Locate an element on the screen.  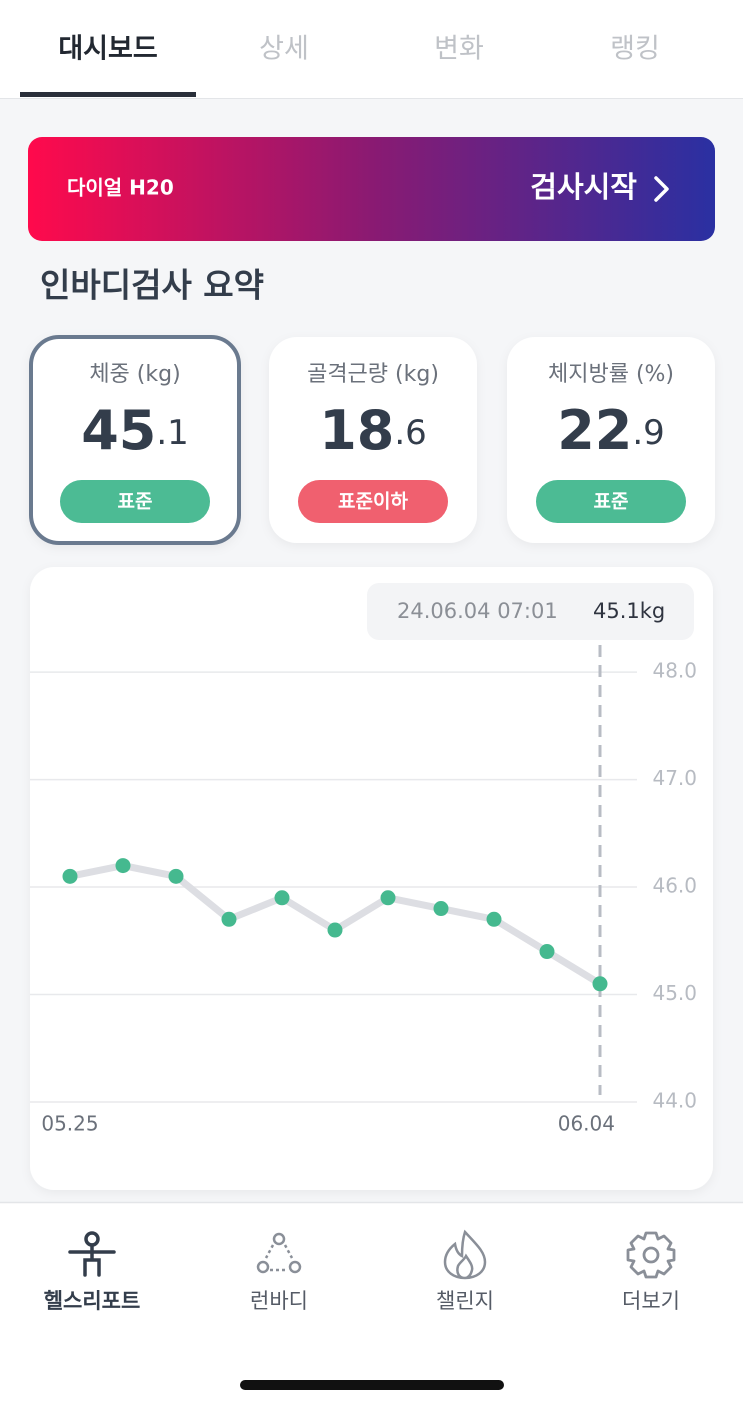
summary-card: 골격근량 (kg) 18.6 표준이하 is located at coordinates (373, 440).